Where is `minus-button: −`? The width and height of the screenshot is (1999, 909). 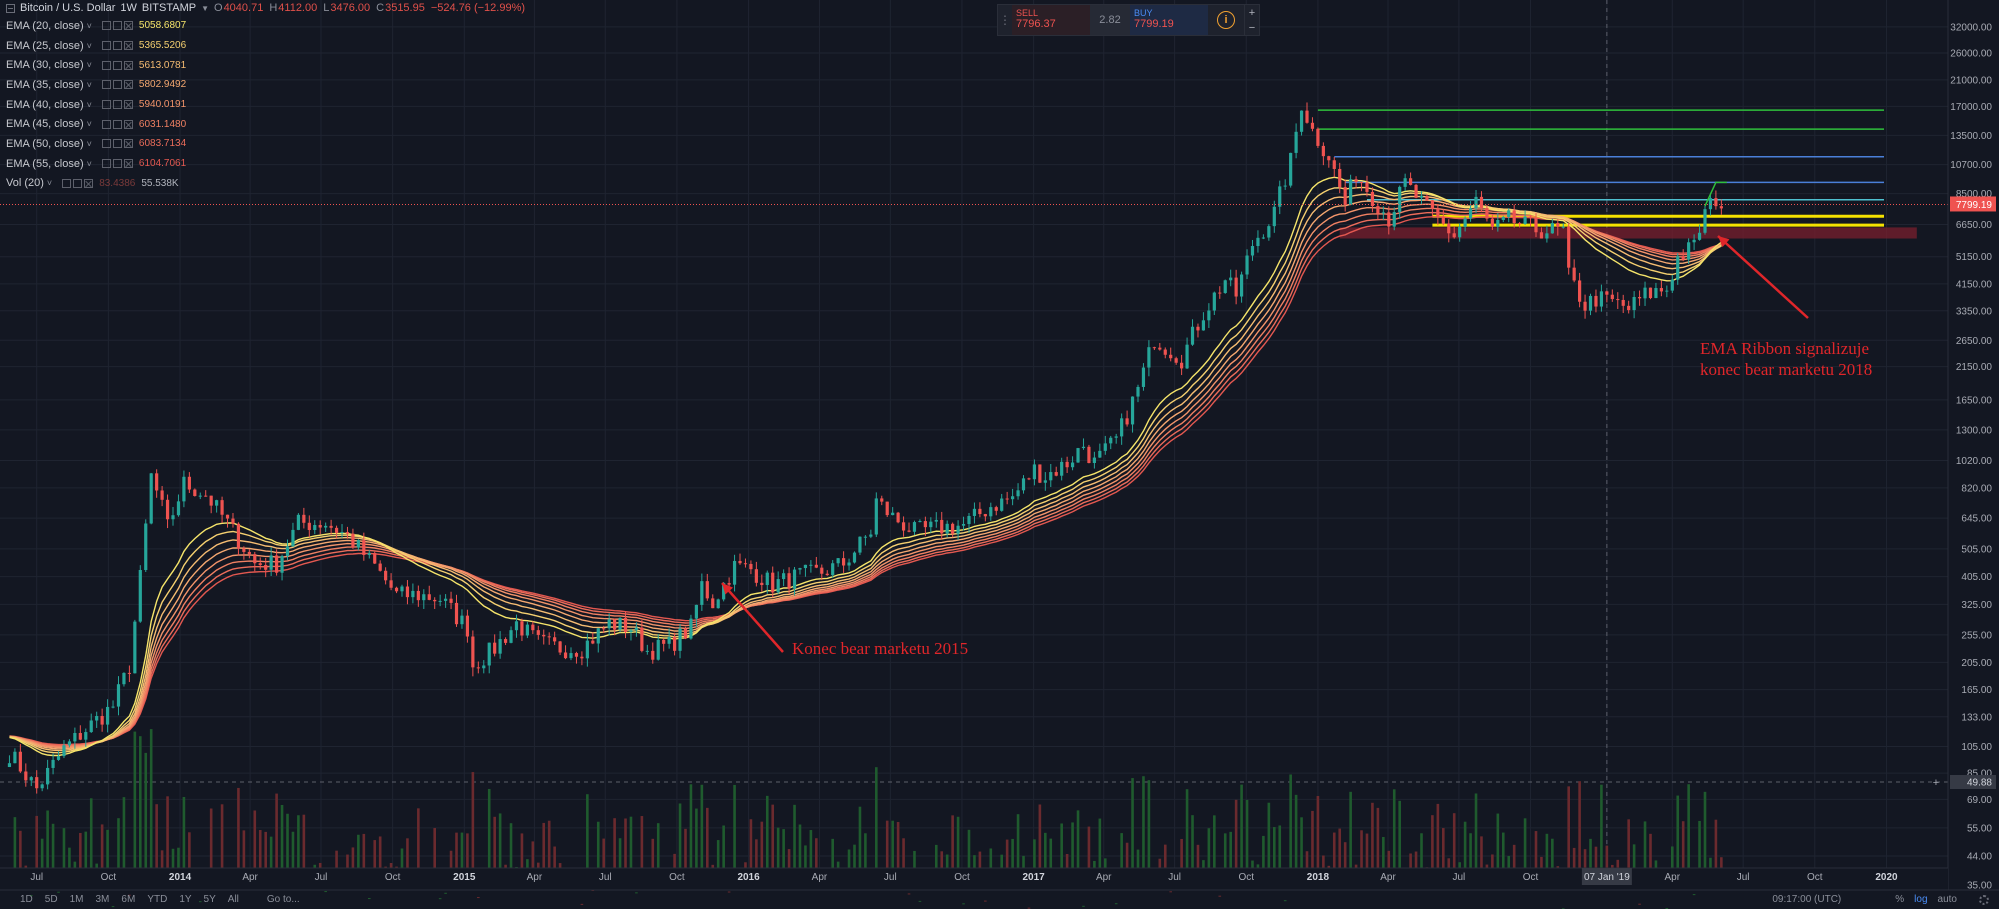
minus-button: − is located at coordinates (1252, 27).